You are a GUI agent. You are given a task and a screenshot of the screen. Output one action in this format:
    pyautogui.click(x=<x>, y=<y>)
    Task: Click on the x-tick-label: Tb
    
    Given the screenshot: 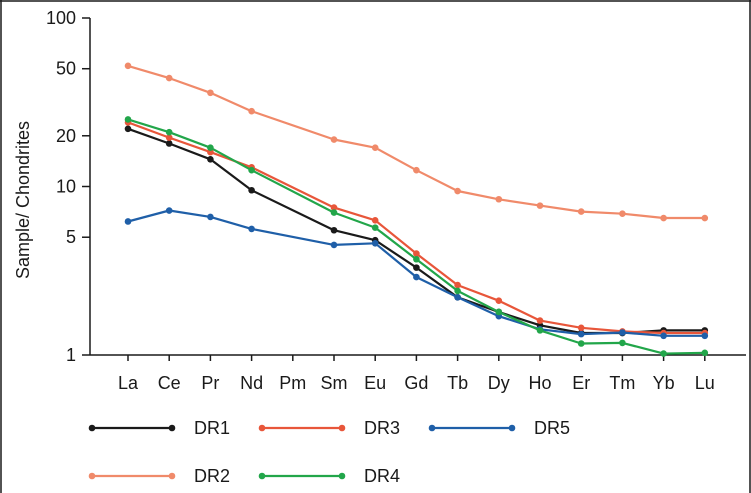 What is the action you would take?
    pyautogui.click(x=457, y=383)
    